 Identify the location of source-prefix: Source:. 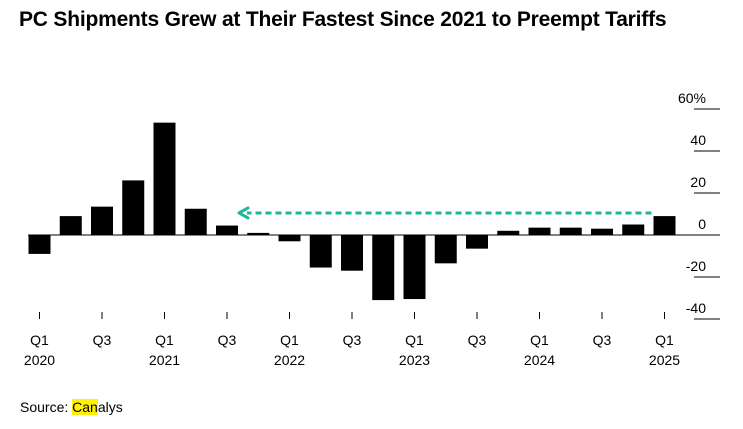
(46, 407).